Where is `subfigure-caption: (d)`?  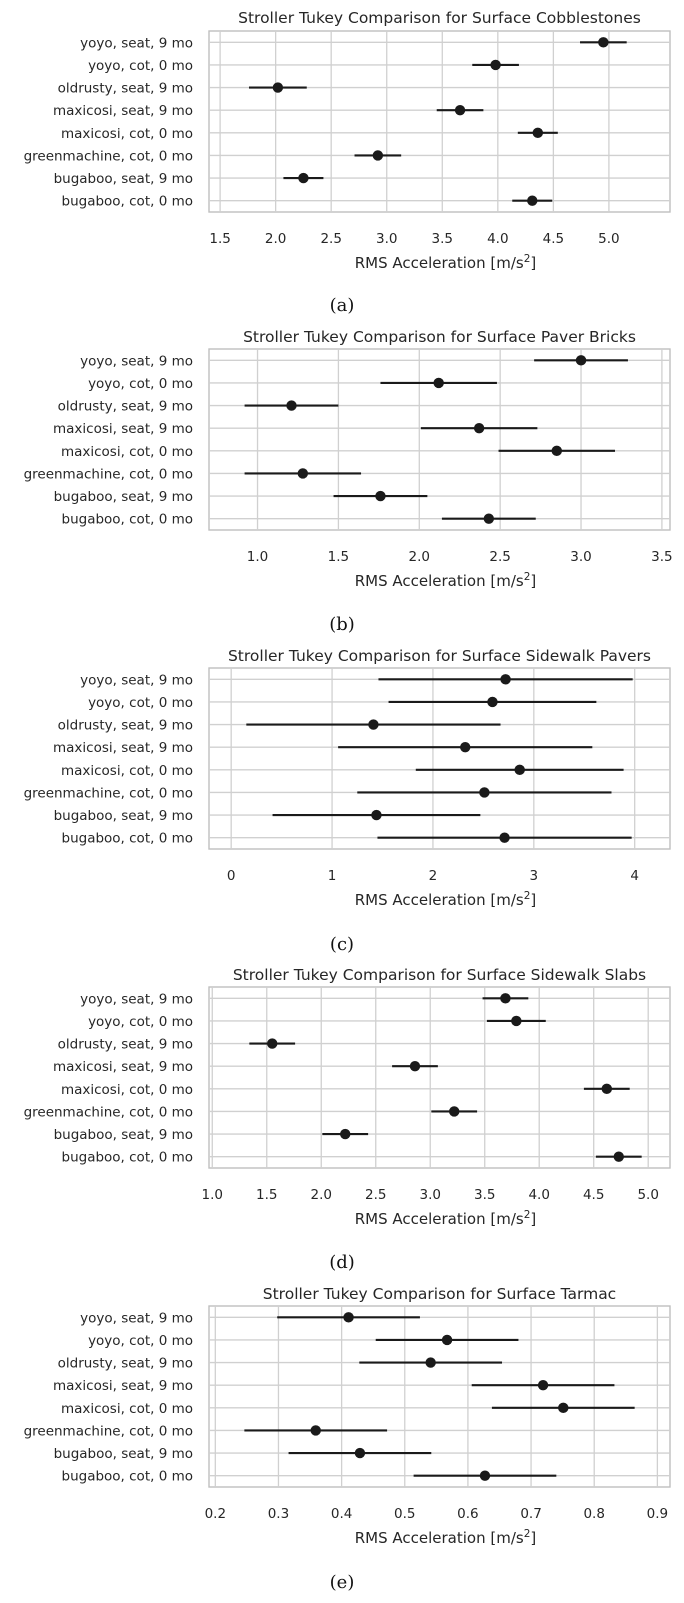 subfigure-caption: (d) is located at coordinates (342, 1262).